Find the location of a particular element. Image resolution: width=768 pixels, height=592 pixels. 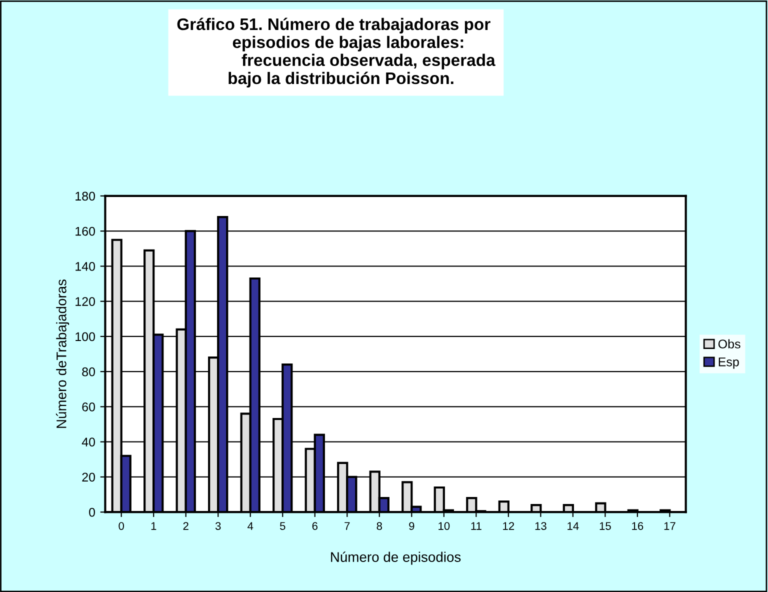

x-tick-label: 1 is located at coordinates (153, 526).